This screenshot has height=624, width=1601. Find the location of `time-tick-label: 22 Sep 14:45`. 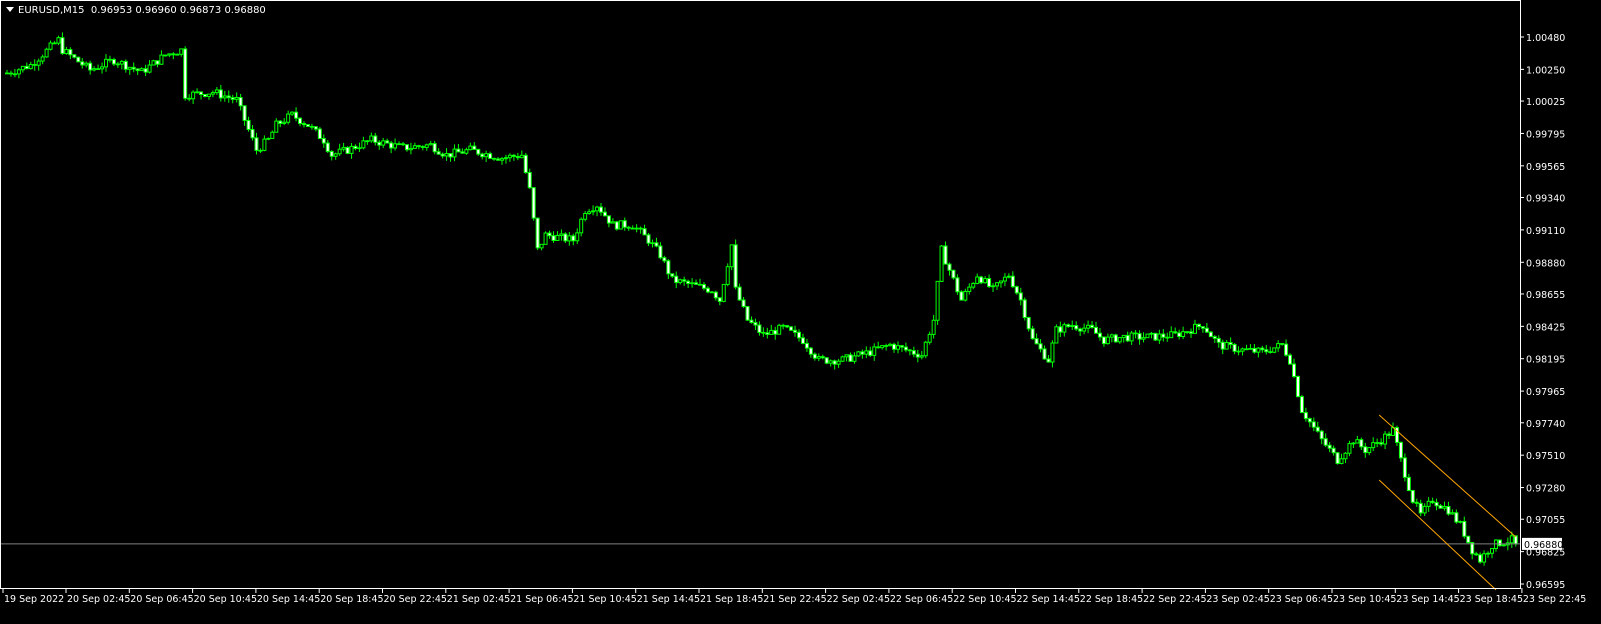

time-tick-label: 22 Sep 14:45 is located at coordinates (1048, 599).